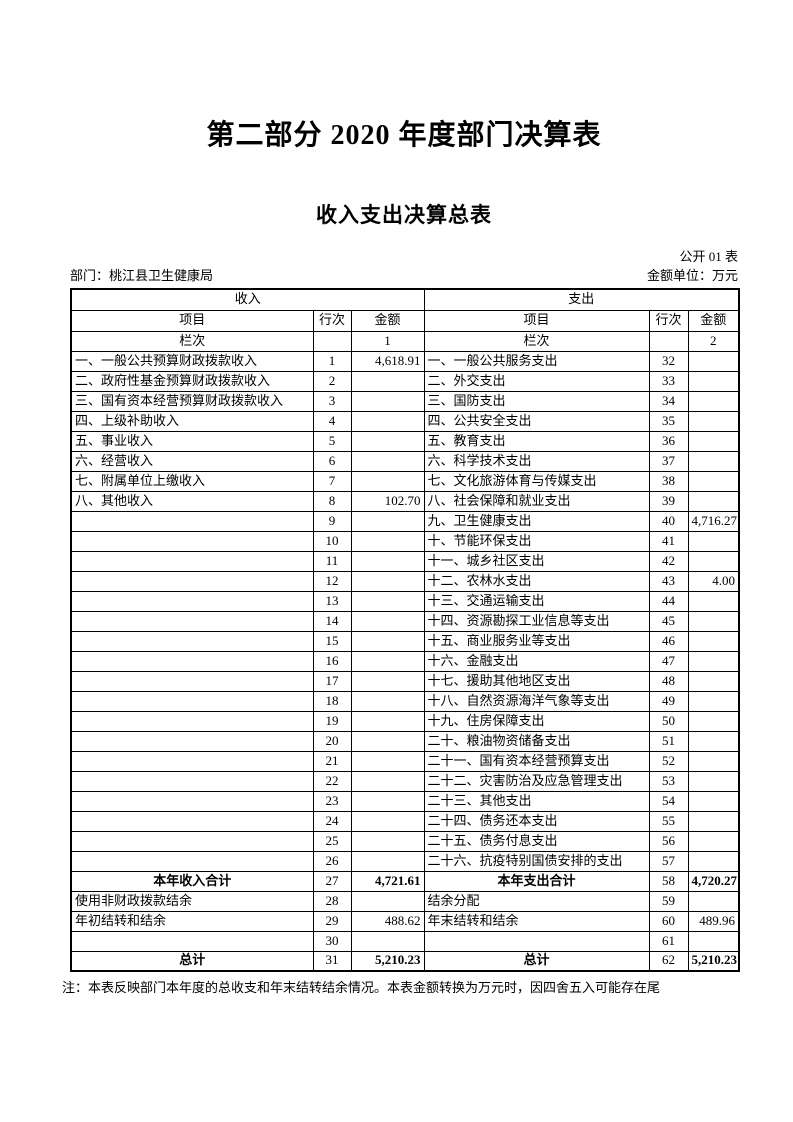 Image resolution: width=793 pixels, height=1122 pixels. Describe the element at coordinates (536, 481) in the screenshot. I see `expense-item-cell: 七、文化旅游体育与传媒支出` at that location.